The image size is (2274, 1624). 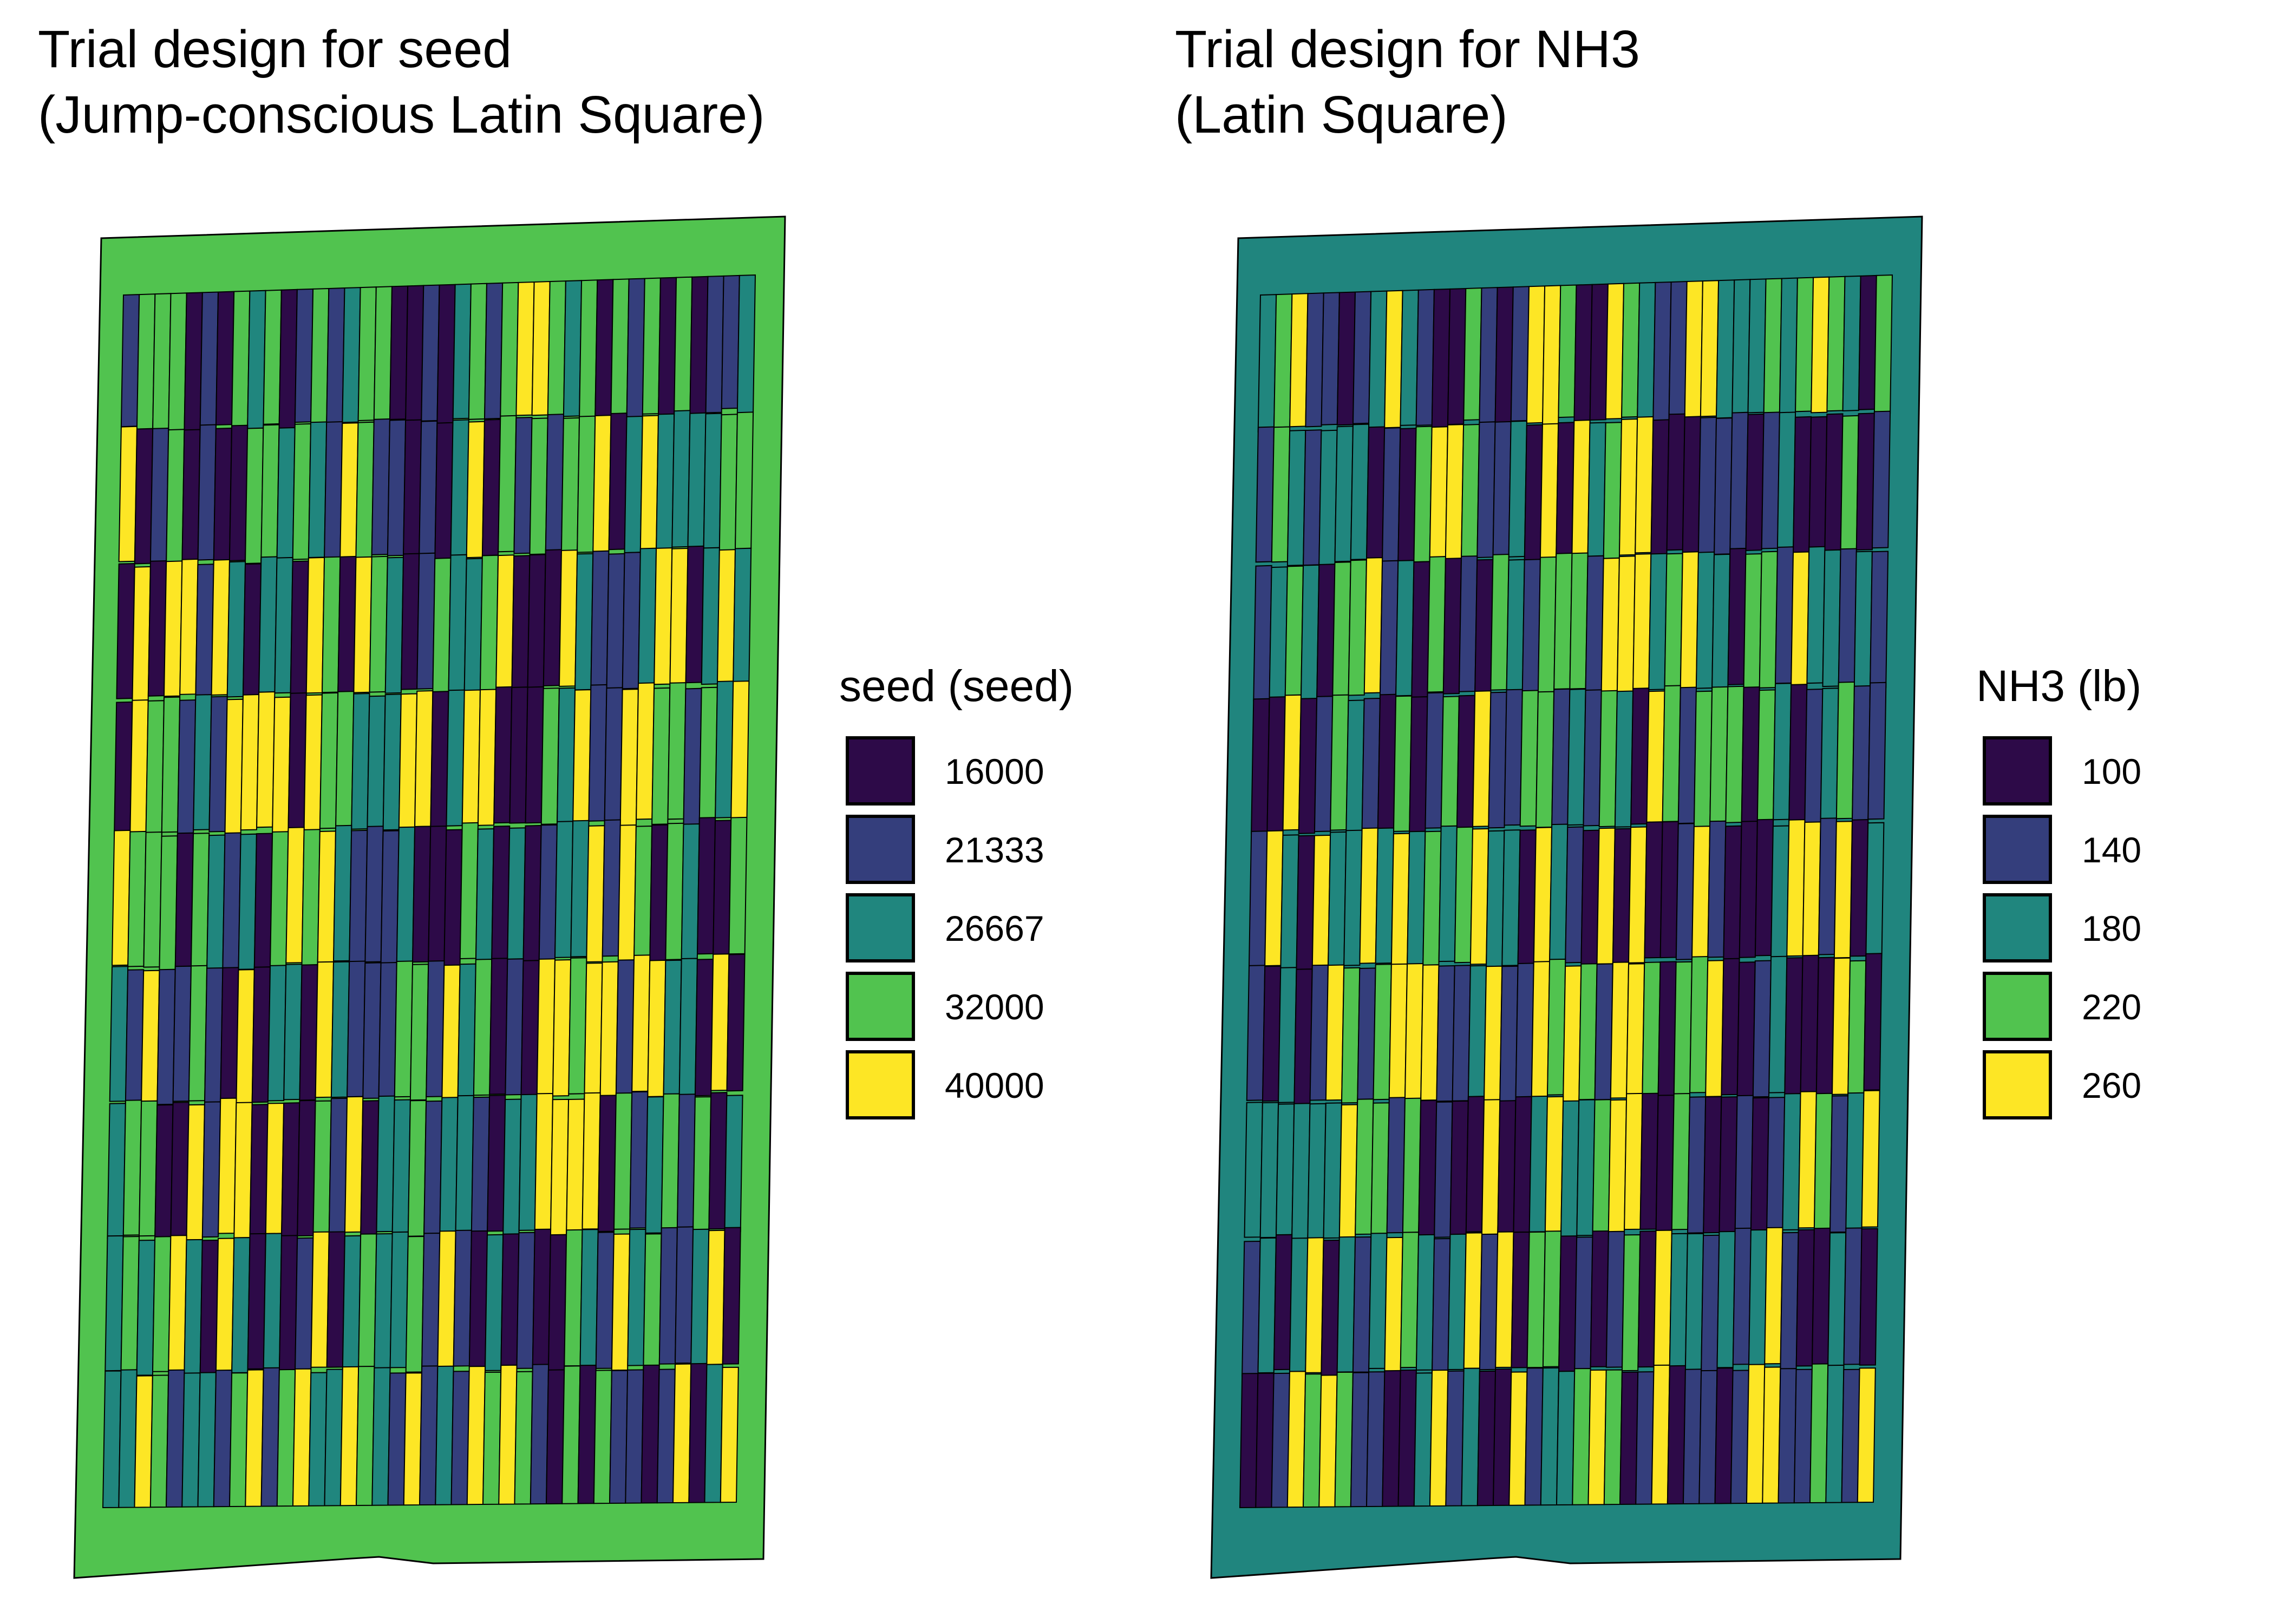 What do you see at coordinates (2112, 850) in the screenshot?
I see `nh3-legend-label: 140` at bounding box center [2112, 850].